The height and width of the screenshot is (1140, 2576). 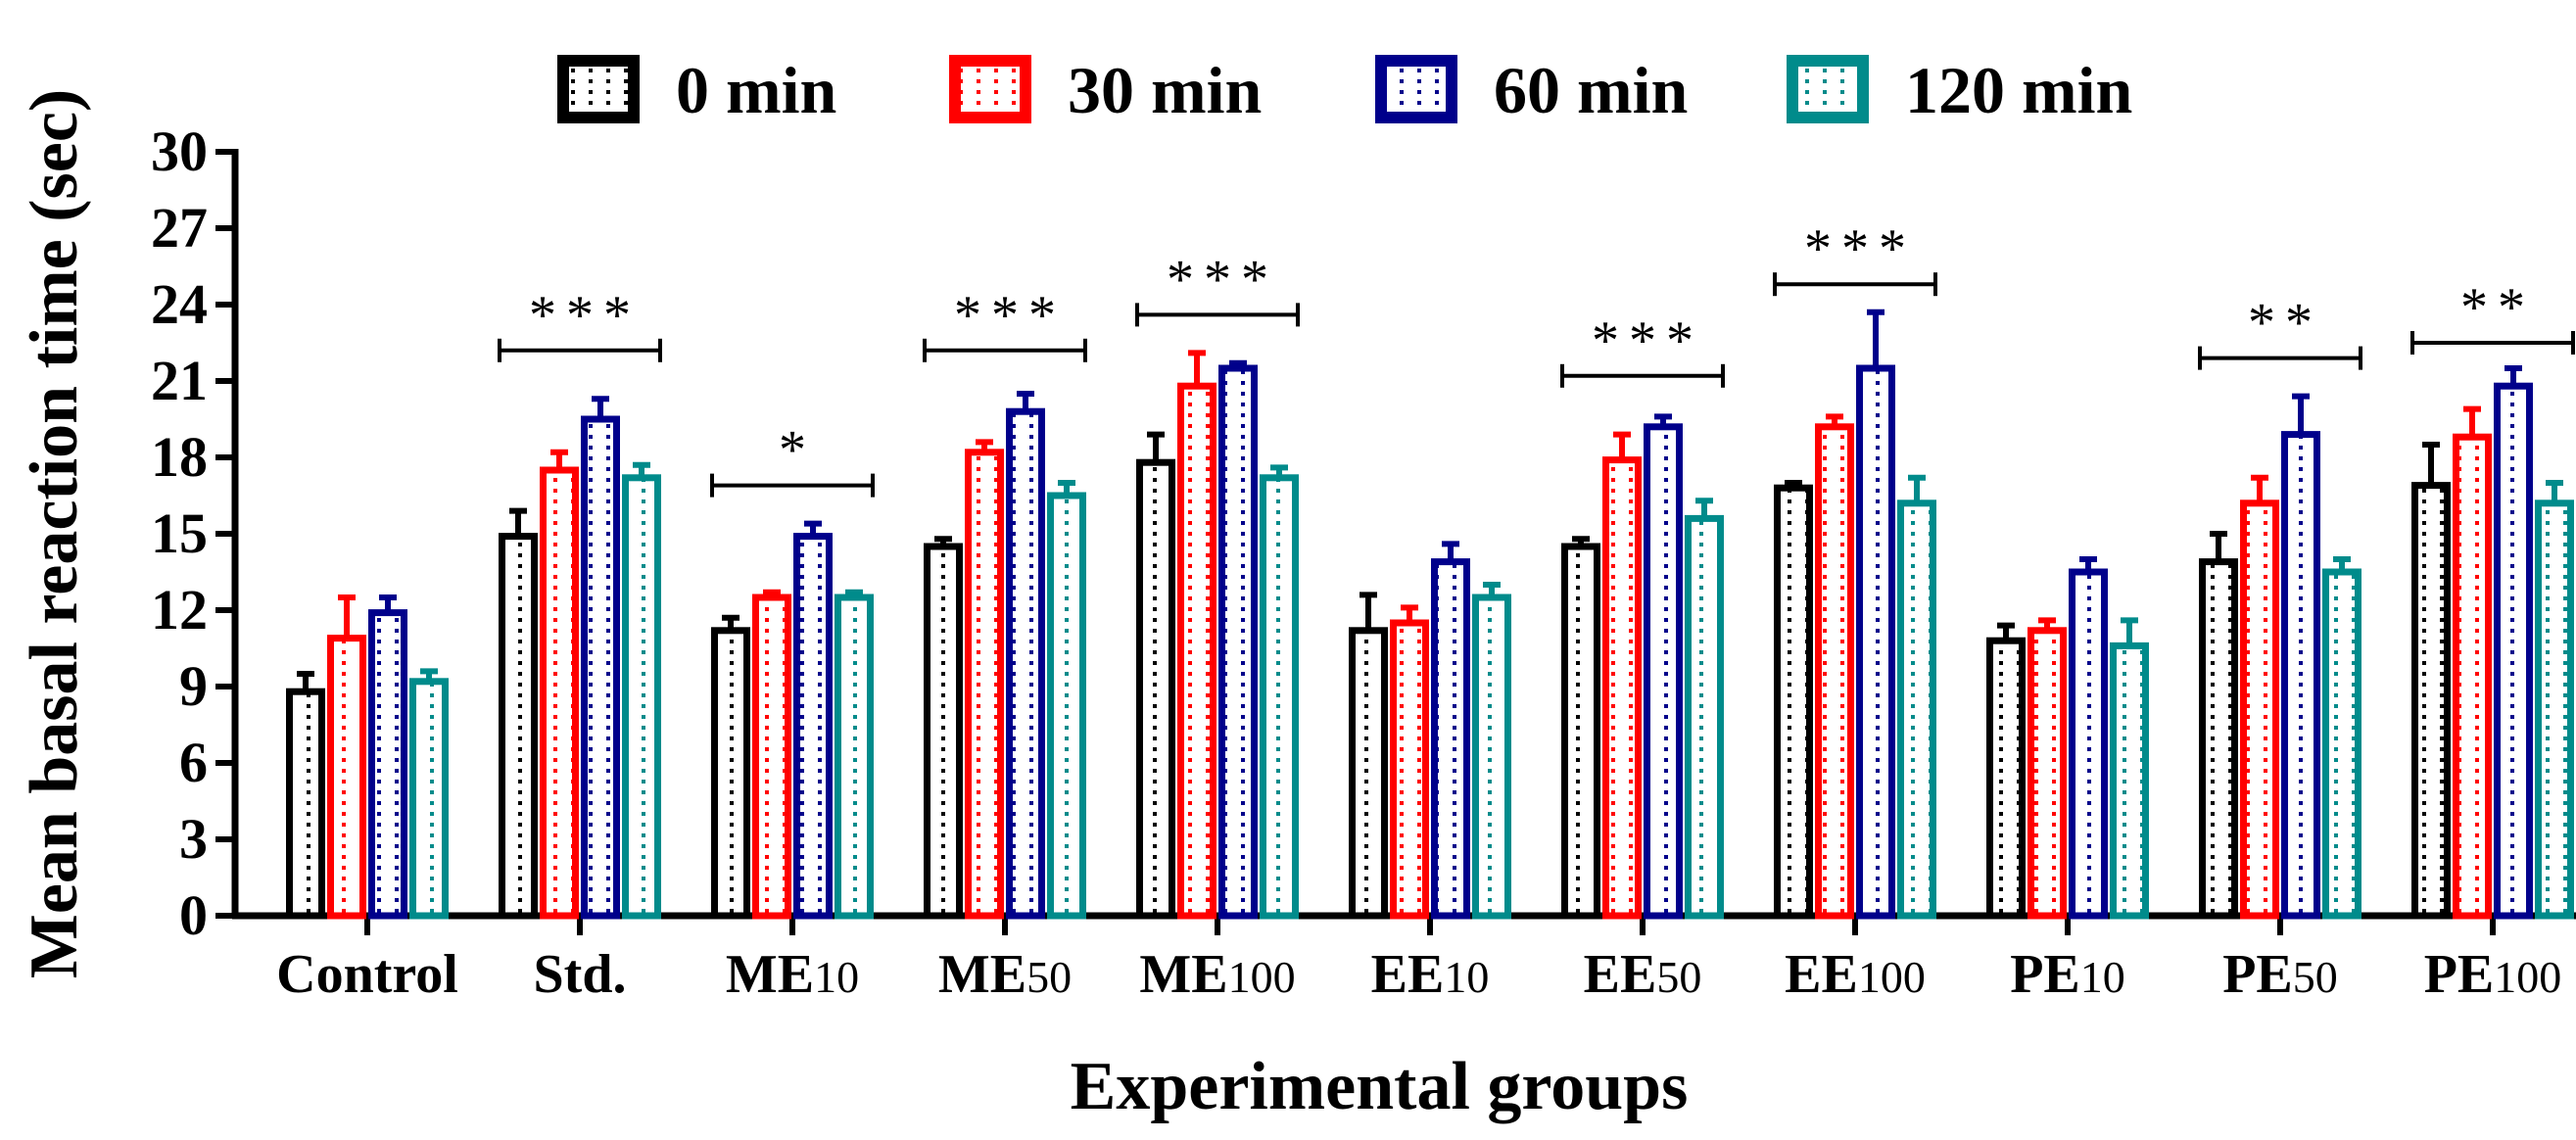 What do you see at coordinates (179, 609) in the screenshot?
I see `y-tick-label: 12` at bounding box center [179, 609].